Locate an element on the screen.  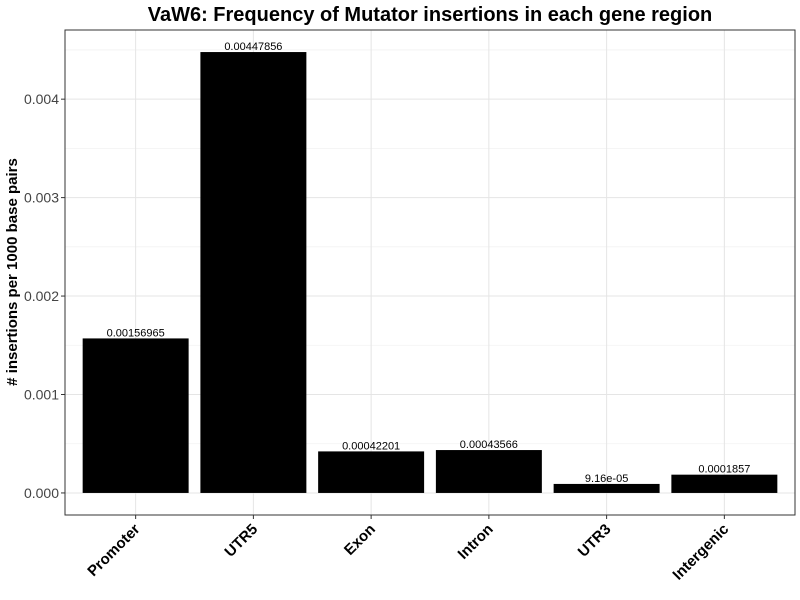
x-tick-label-promoter: Promoter is located at coordinates (113, 550).